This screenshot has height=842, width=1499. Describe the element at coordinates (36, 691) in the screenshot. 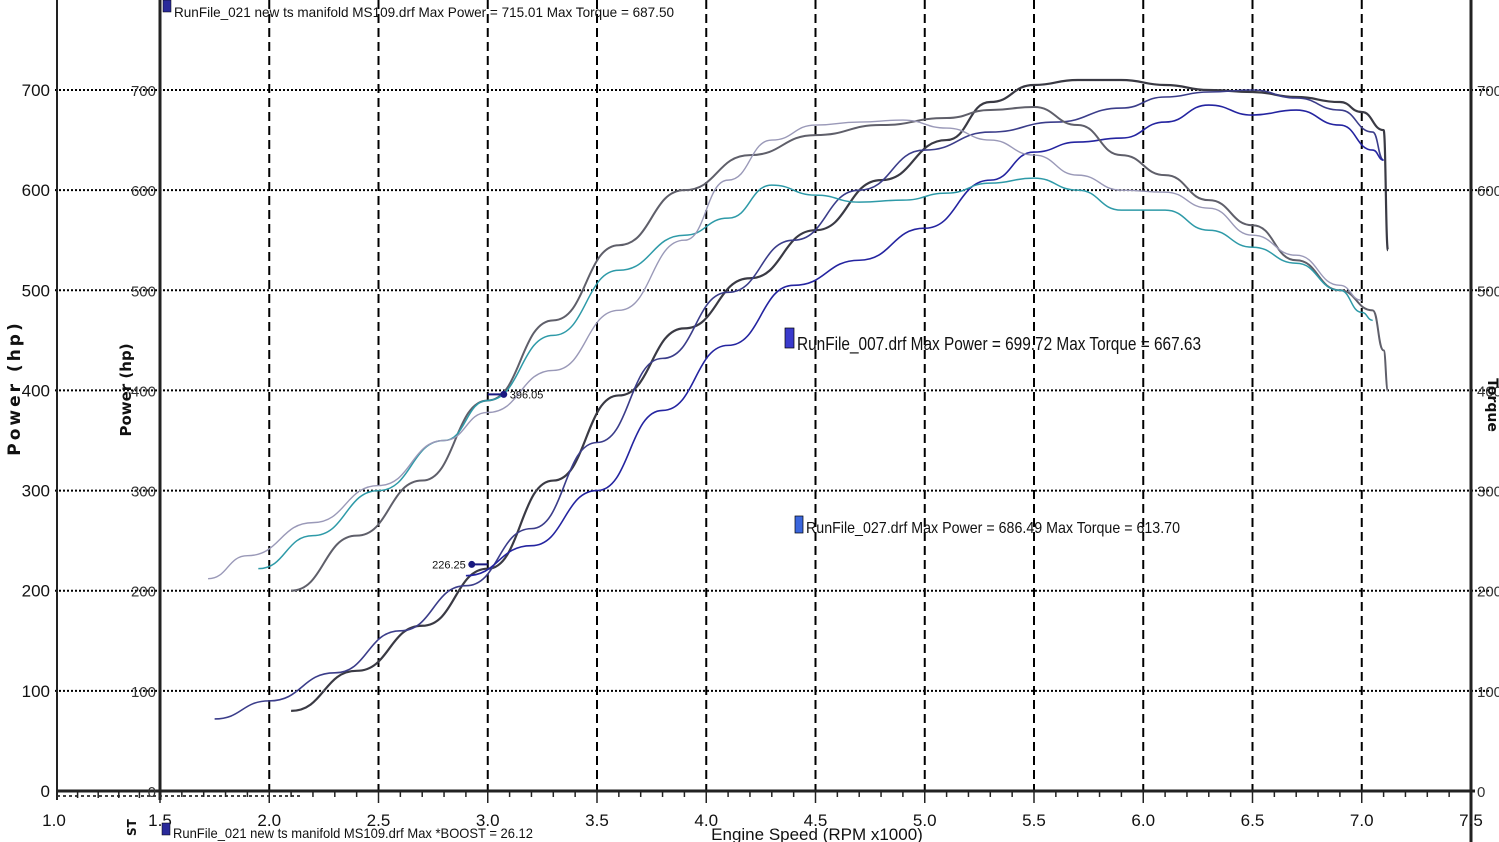

I see `y-tick-label: 100` at that location.